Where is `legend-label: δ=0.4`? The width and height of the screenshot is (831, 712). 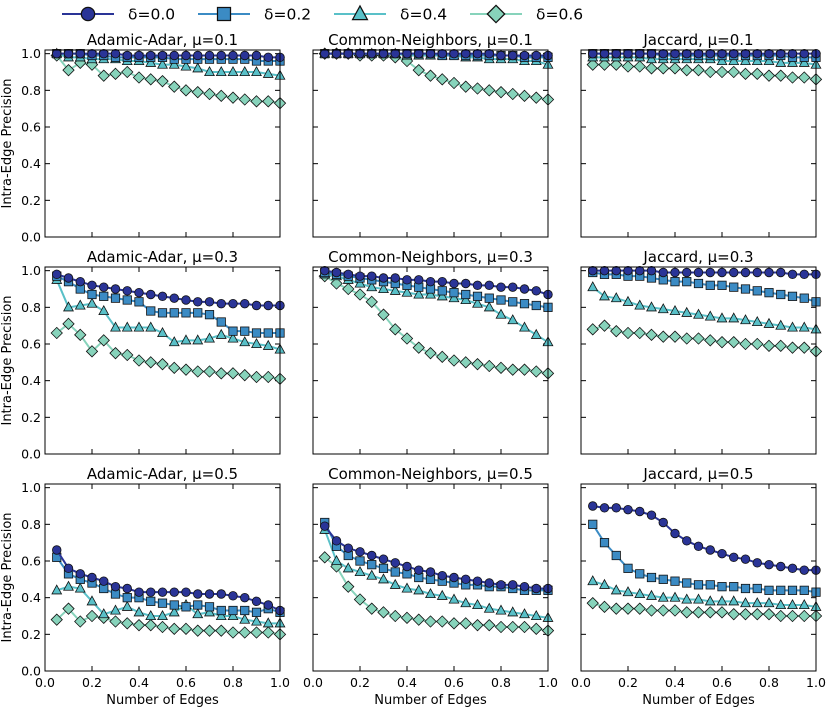 legend-label: δ=0.4 is located at coordinates (423, 15).